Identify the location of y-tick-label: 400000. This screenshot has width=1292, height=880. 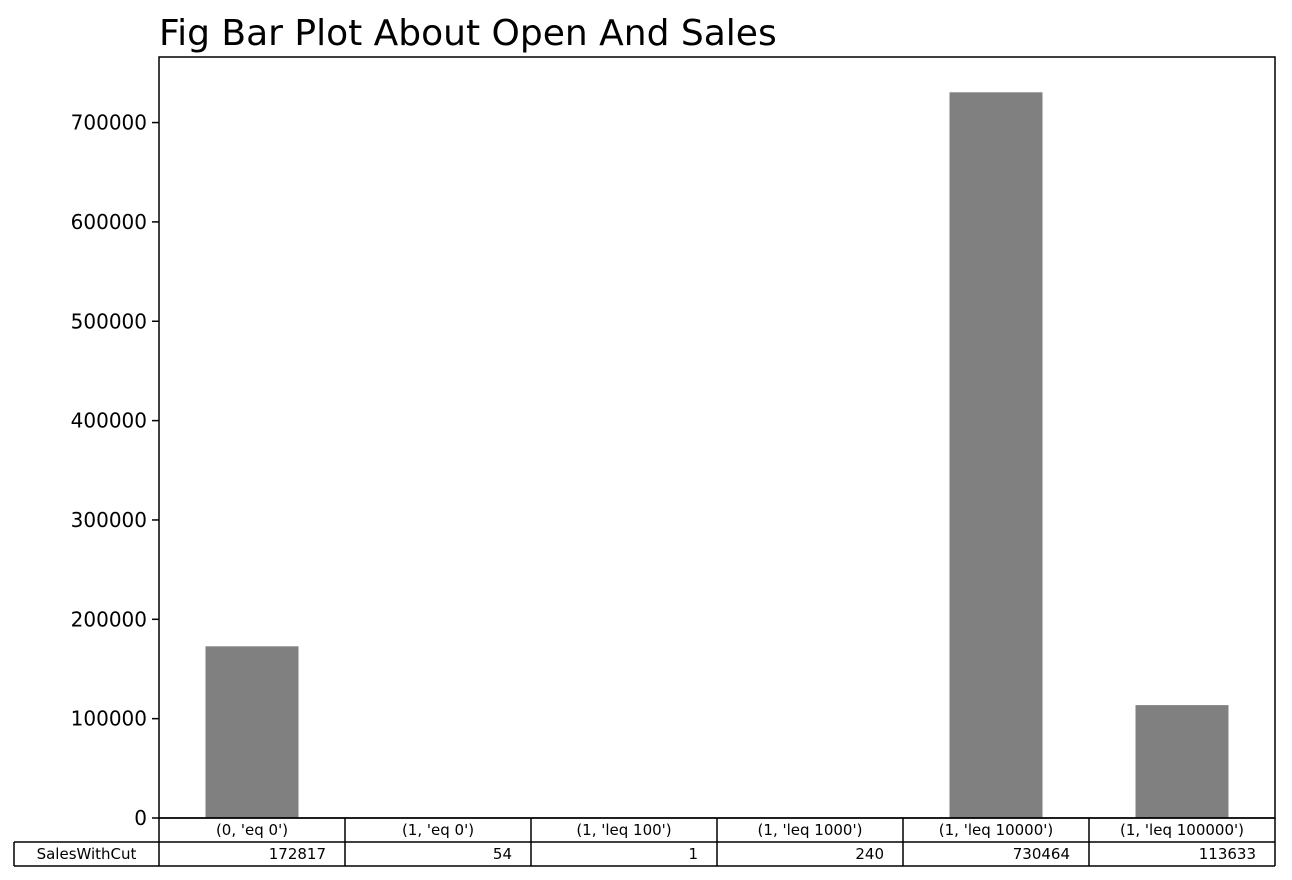
(109, 421).